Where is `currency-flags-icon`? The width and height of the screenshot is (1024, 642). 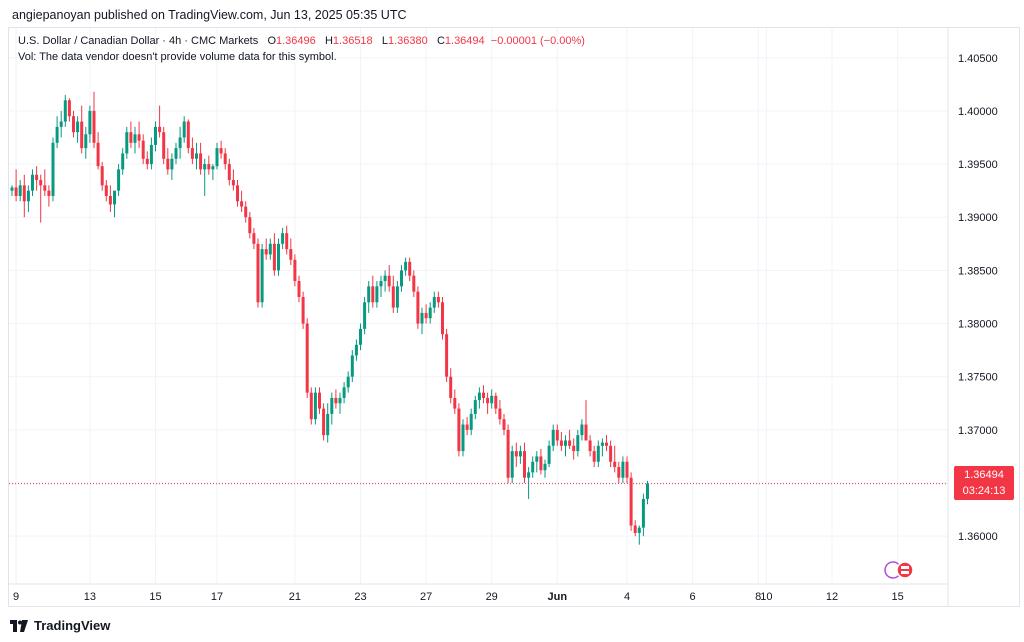
currency-flags-icon is located at coordinates (900, 570).